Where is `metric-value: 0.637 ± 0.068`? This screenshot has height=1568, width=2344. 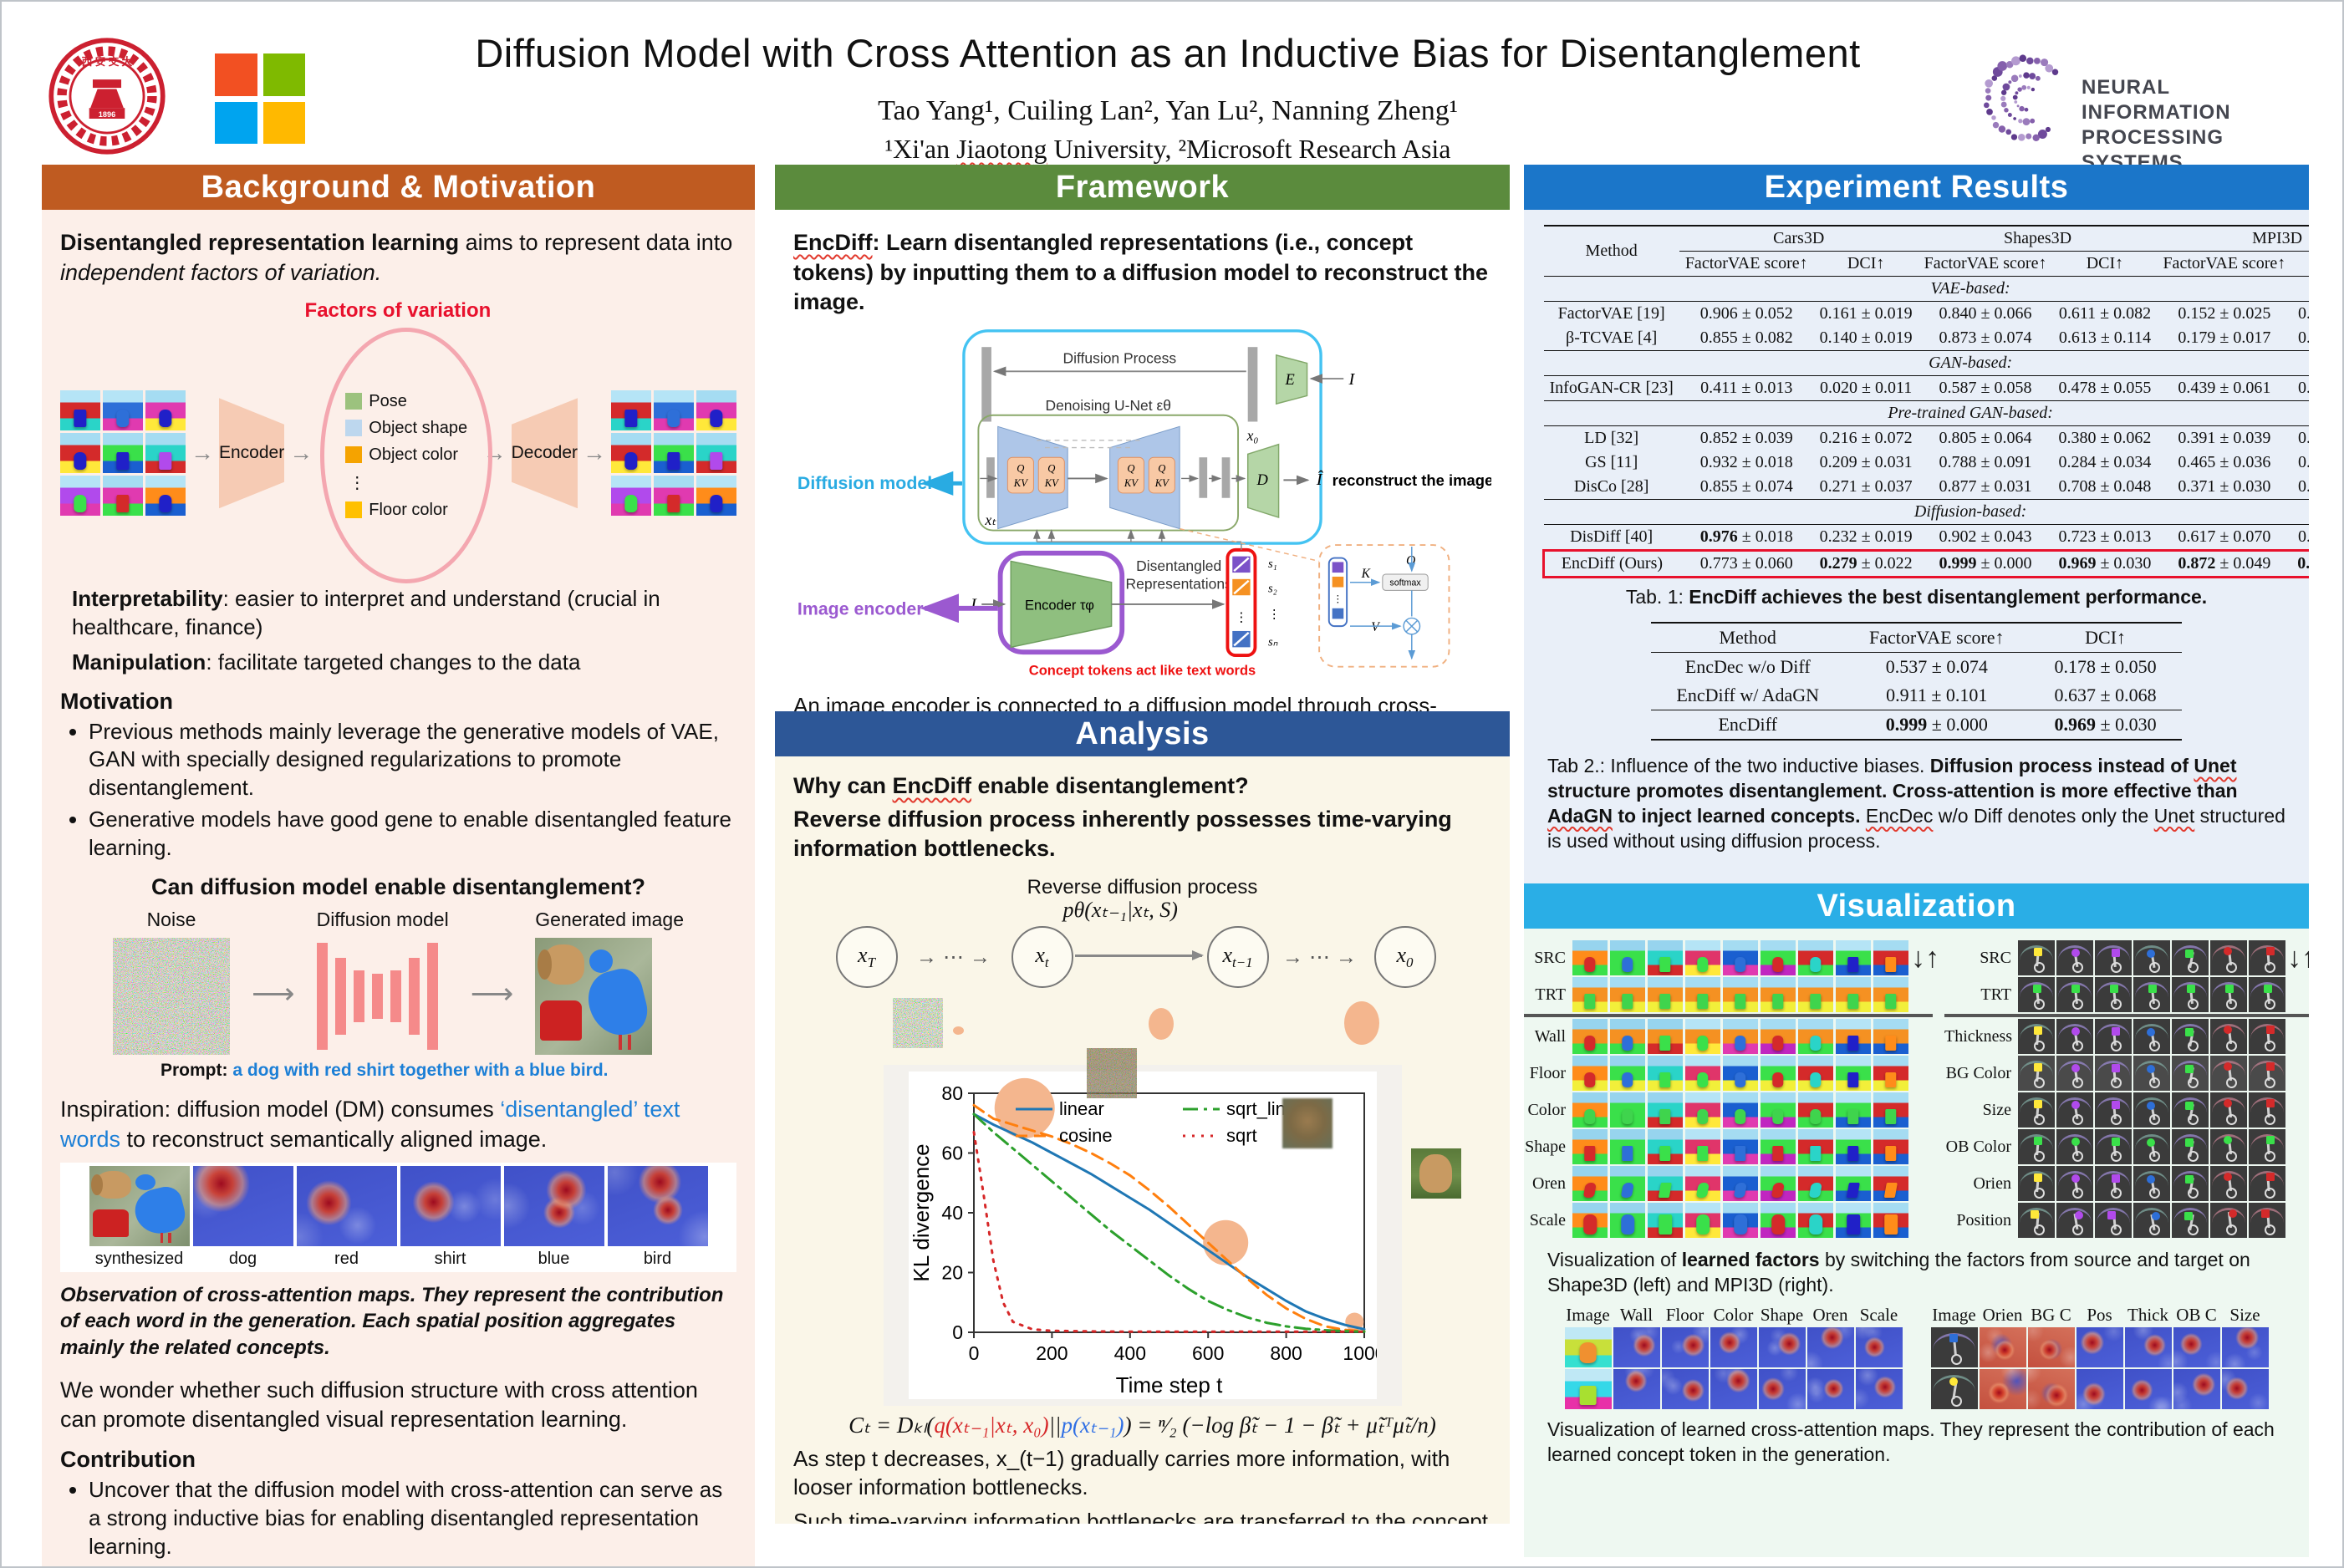 metric-value: 0.637 ± 0.068 is located at coordinates (2105, 694).